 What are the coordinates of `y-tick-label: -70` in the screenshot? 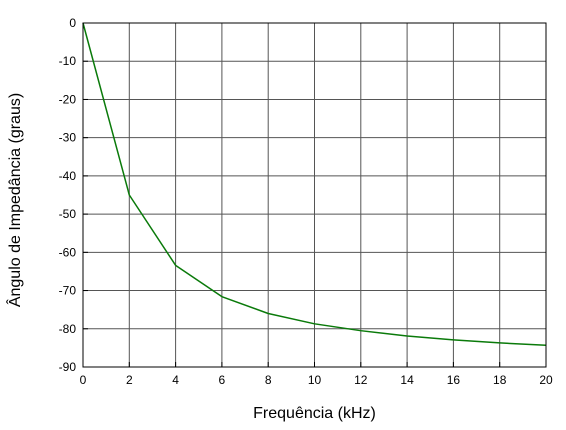 It's located at (68, 291).